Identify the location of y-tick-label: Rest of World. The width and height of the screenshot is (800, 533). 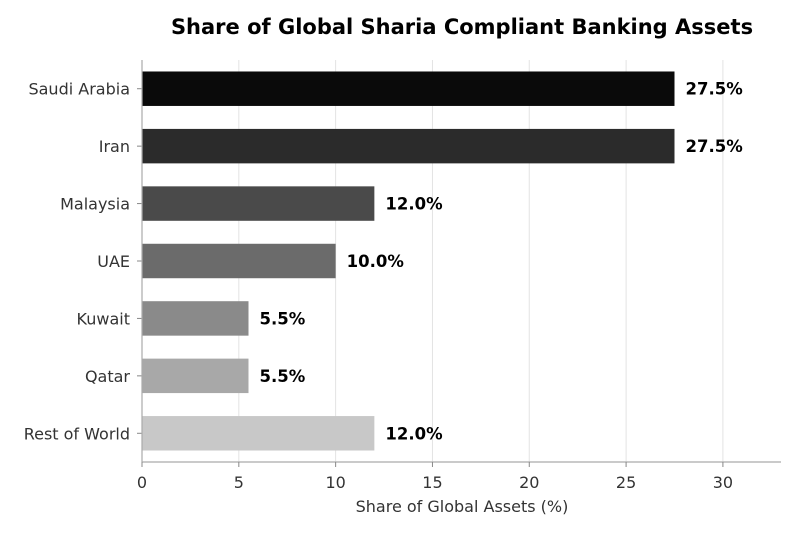
(77, 433).